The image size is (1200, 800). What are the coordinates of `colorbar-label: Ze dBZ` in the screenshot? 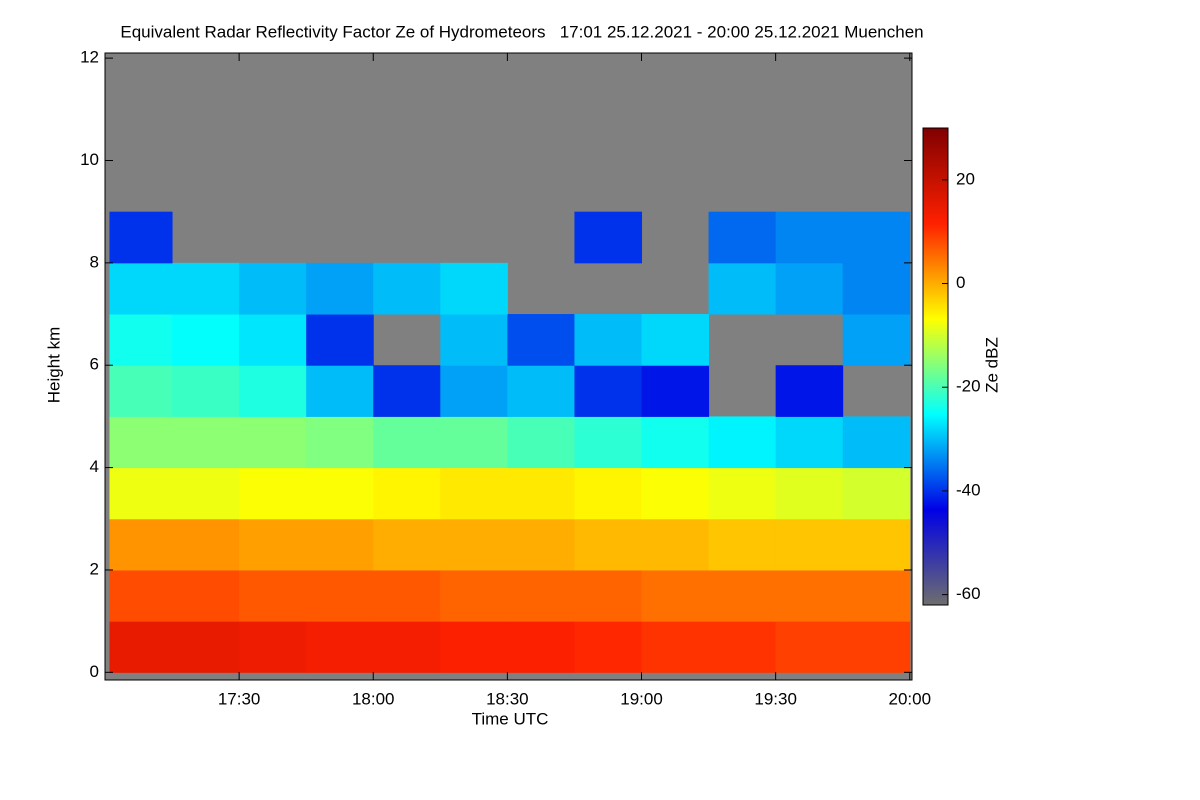 It's located at (991, 365).